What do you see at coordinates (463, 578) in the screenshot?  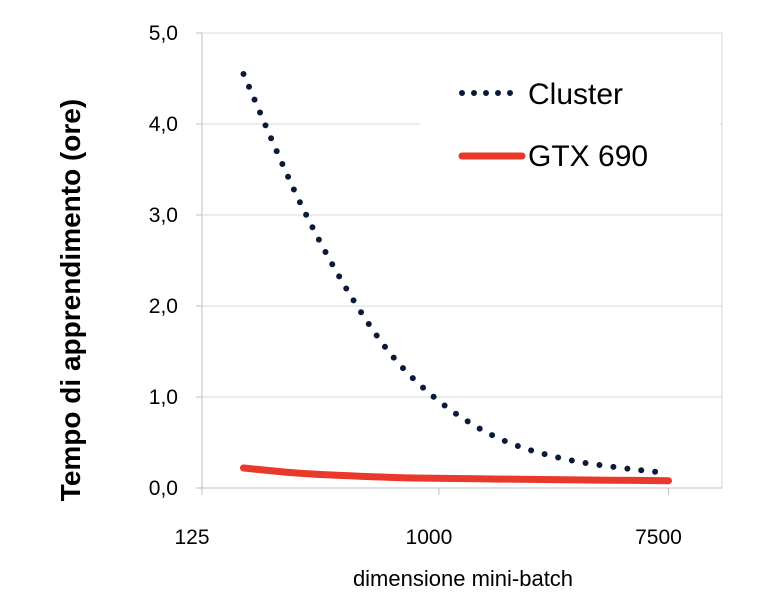 I see `x-axis-label: dimensione mini-batch` at bounding box center [463, 578].